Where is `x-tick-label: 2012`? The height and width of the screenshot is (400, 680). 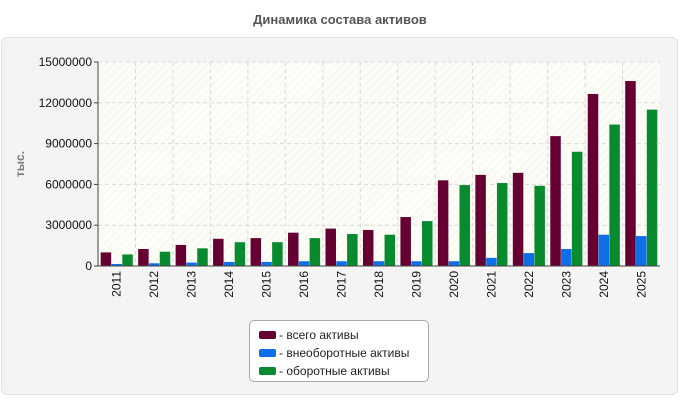
x-tick-label: 2012 is located at coordinates (154, 284).